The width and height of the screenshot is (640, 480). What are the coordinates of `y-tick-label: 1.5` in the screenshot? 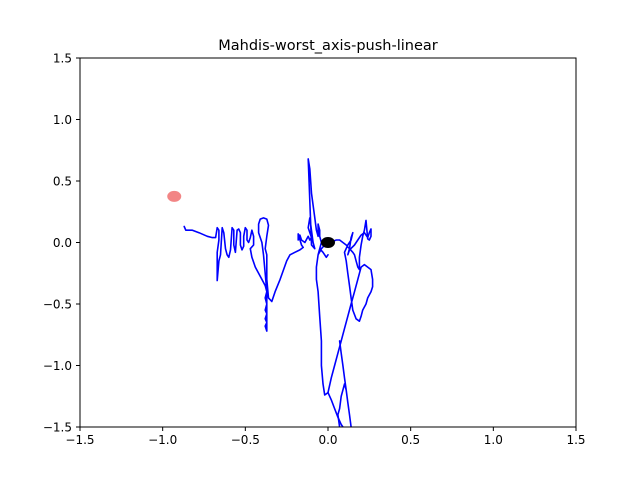 It's located at (62, 59).